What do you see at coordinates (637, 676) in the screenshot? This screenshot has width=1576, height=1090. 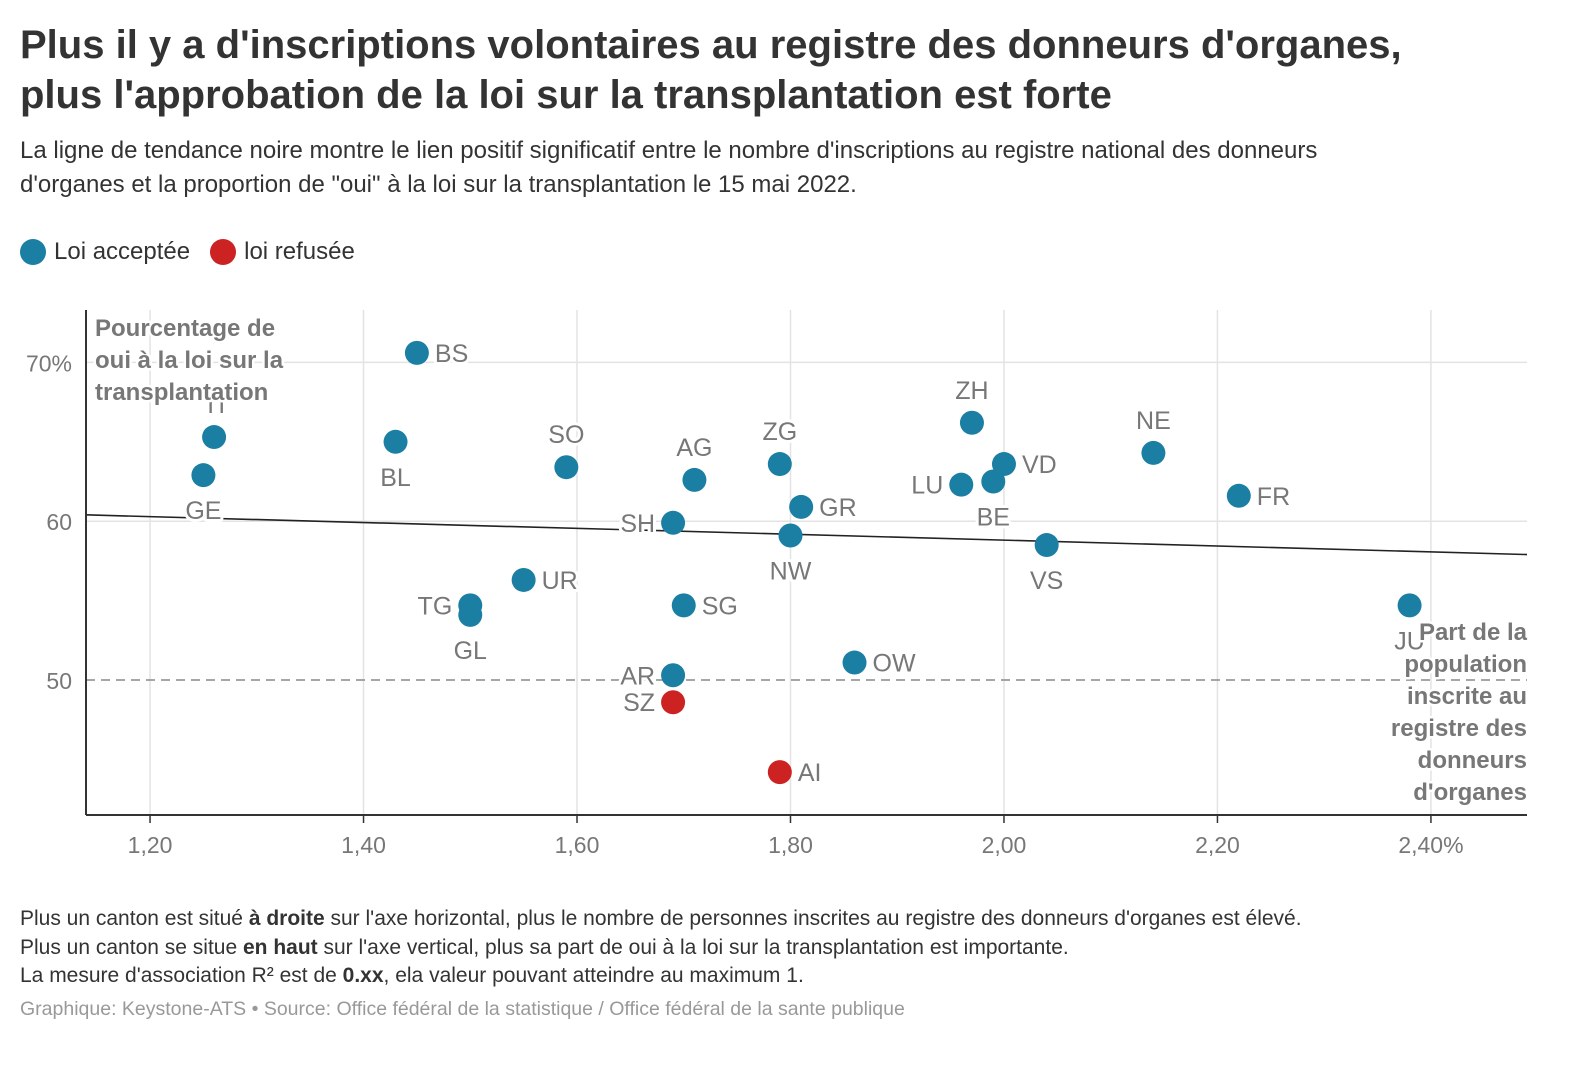 I see `point-label-ar: AR` at bounding box center [637, 676].